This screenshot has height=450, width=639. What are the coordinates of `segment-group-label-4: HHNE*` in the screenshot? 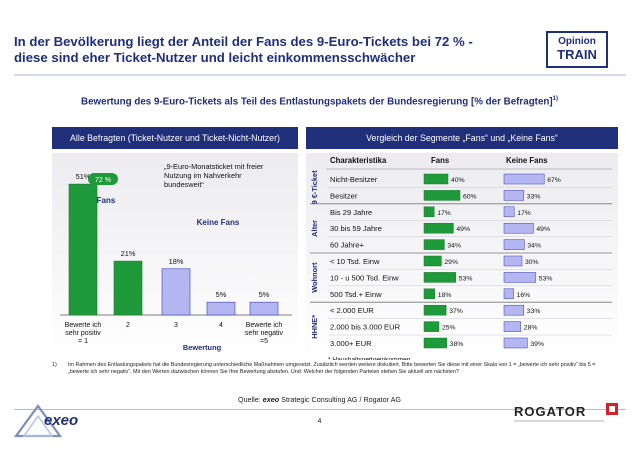 It's located at (314, 327).